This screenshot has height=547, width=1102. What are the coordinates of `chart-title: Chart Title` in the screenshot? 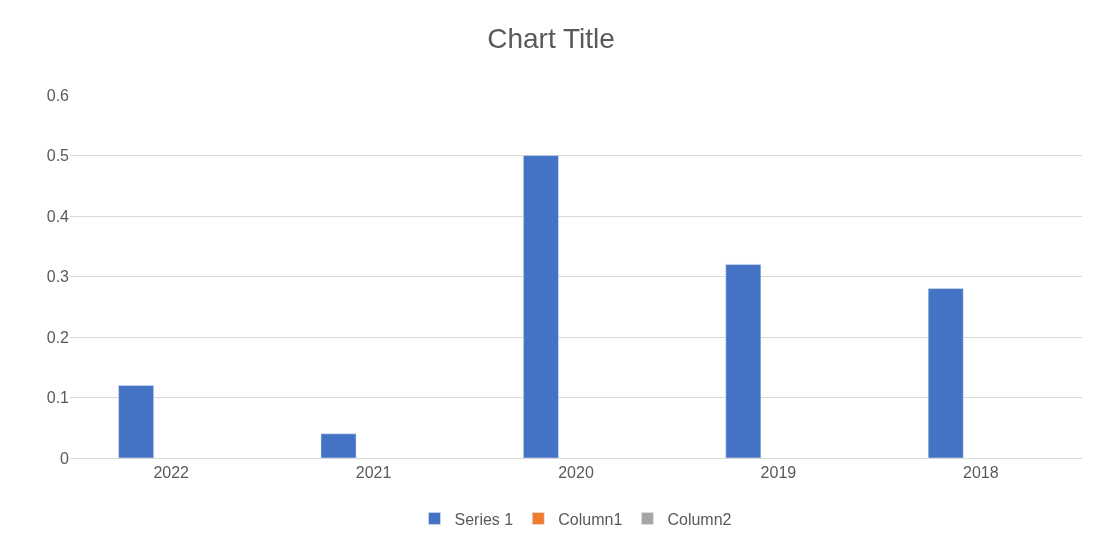 It's located at (551, 39).